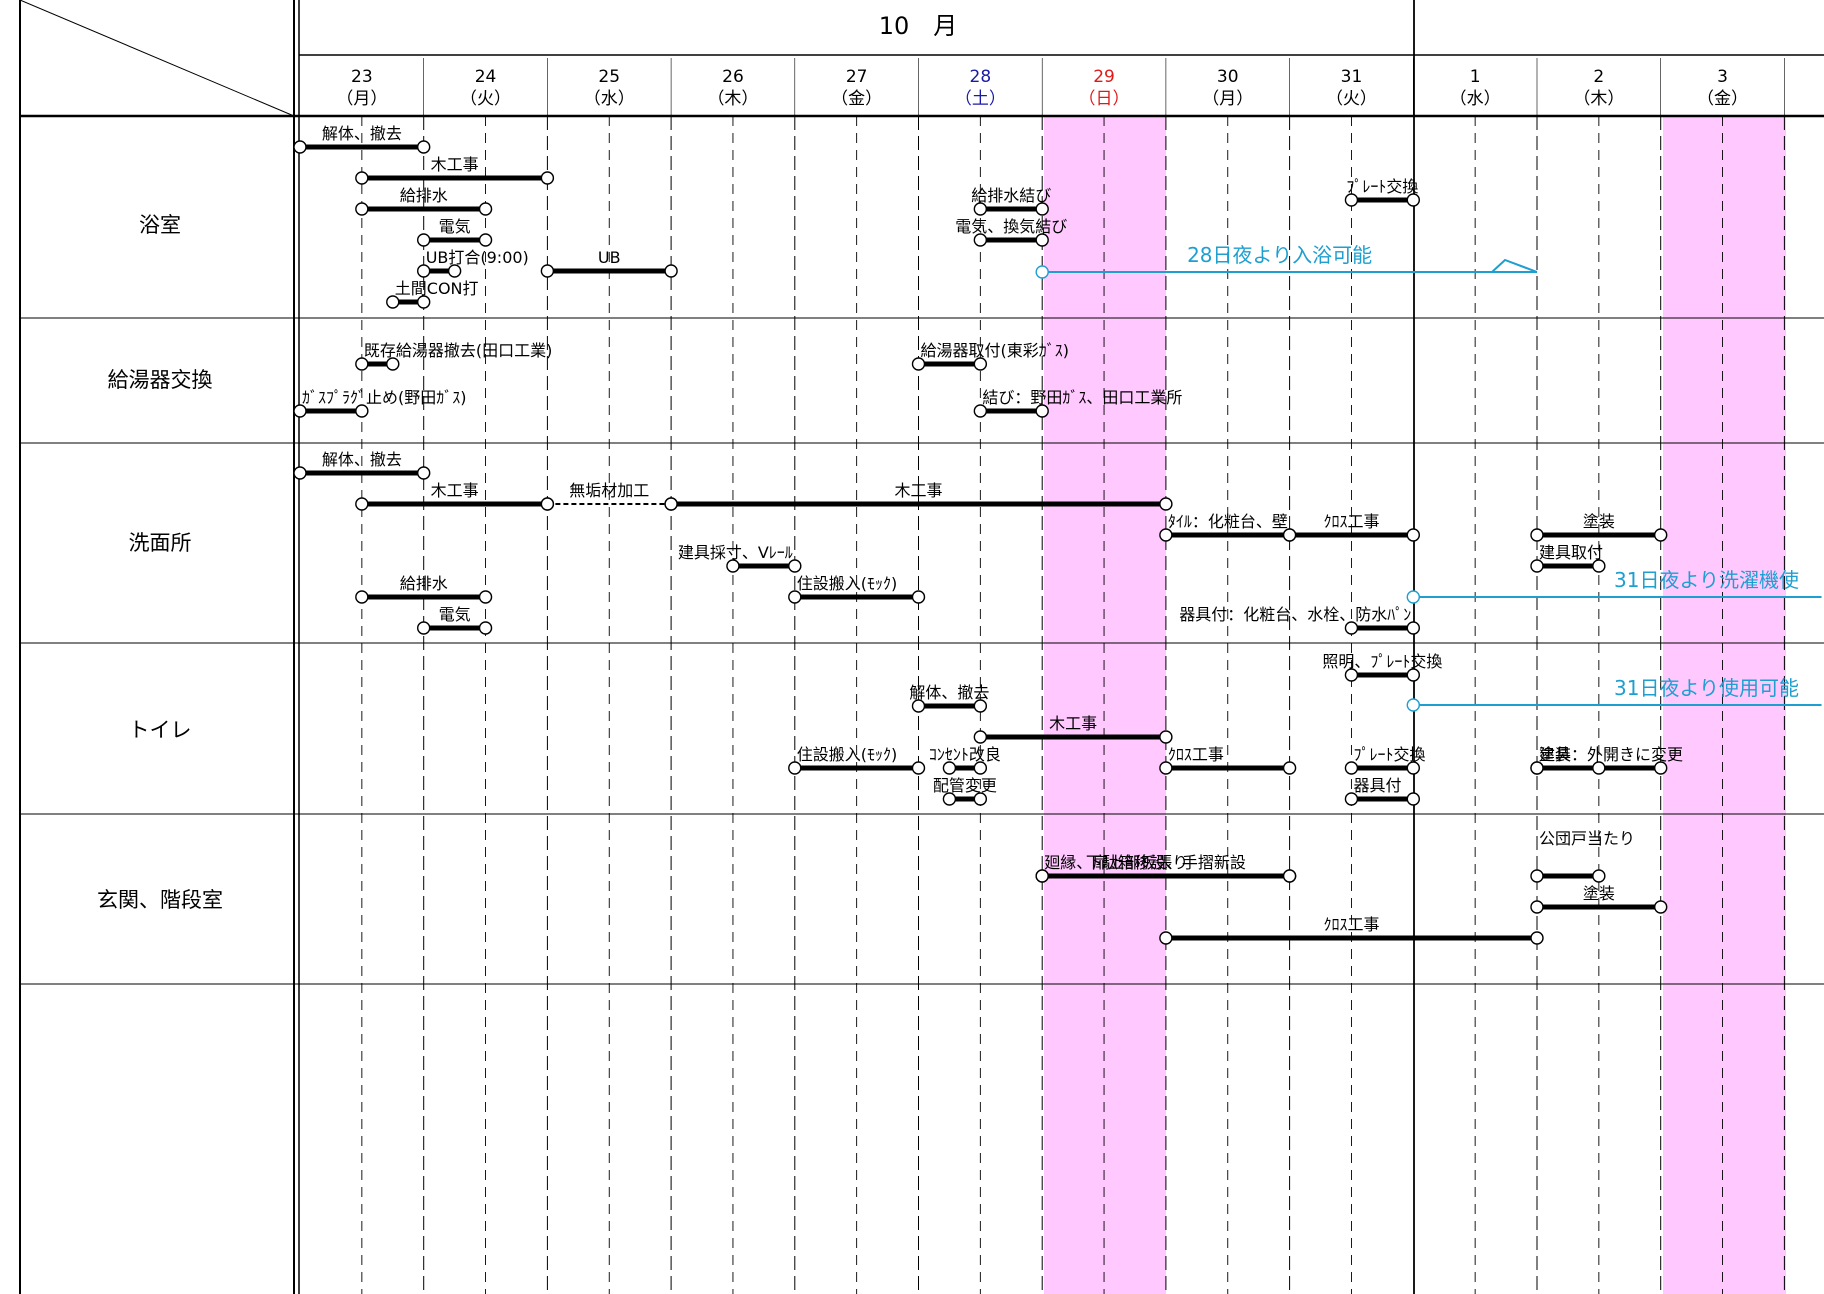 Image resolution: width=1824 pixels, height=1294 pixels. Describe the element at coordinates (1722, 77) in the screenshot. I see `day-number: 3` at that location.